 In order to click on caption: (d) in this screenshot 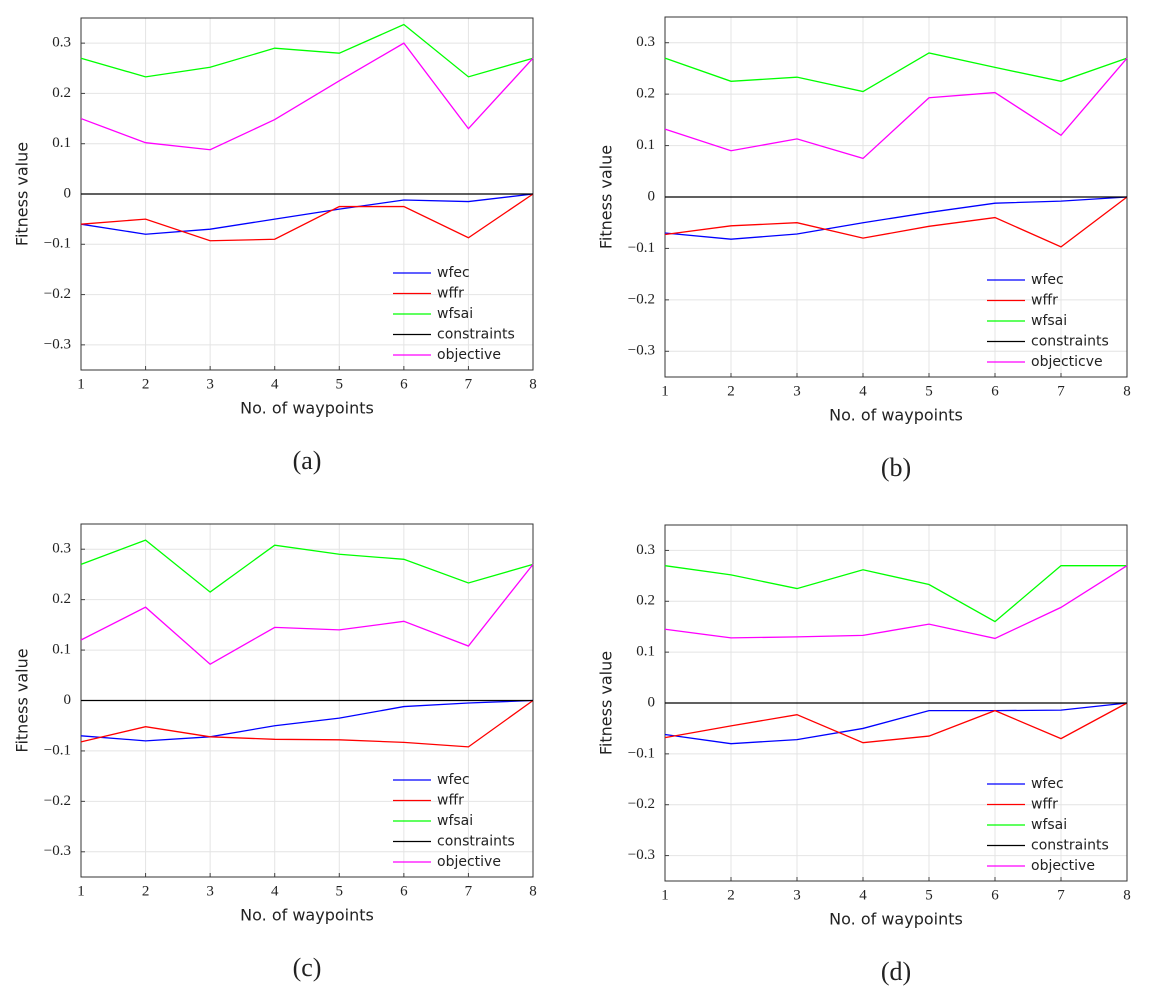, I will do `click(896, 971)`.